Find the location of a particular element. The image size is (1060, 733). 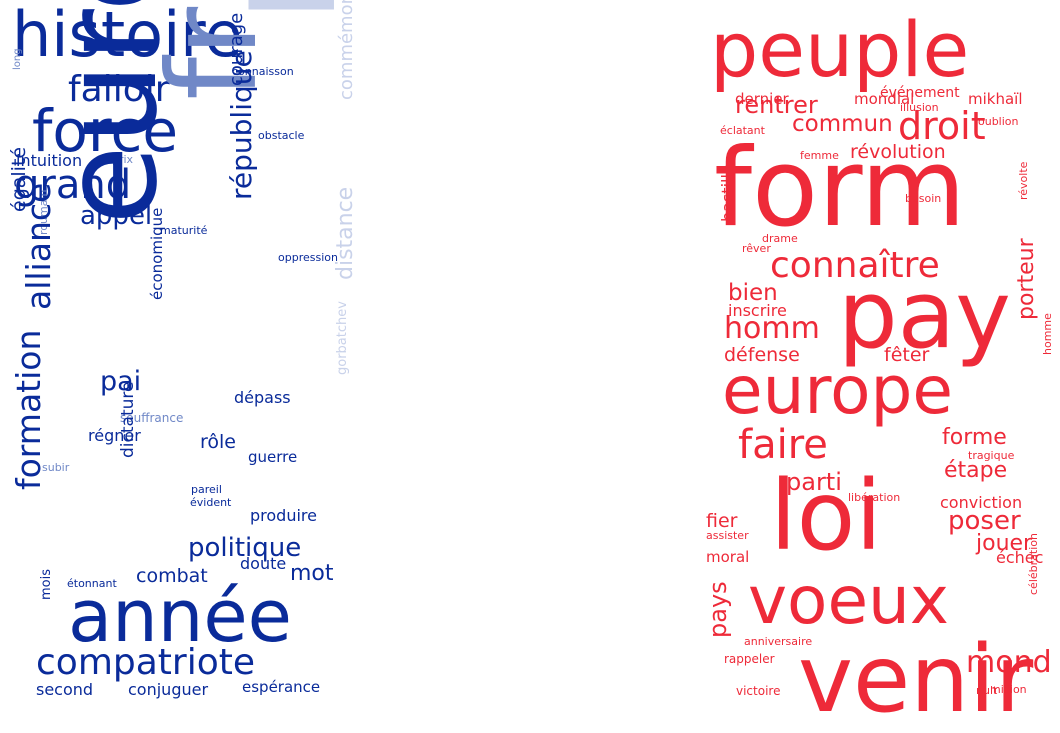

cloud-word: mikhaïl is located at coordinates (995, 99).